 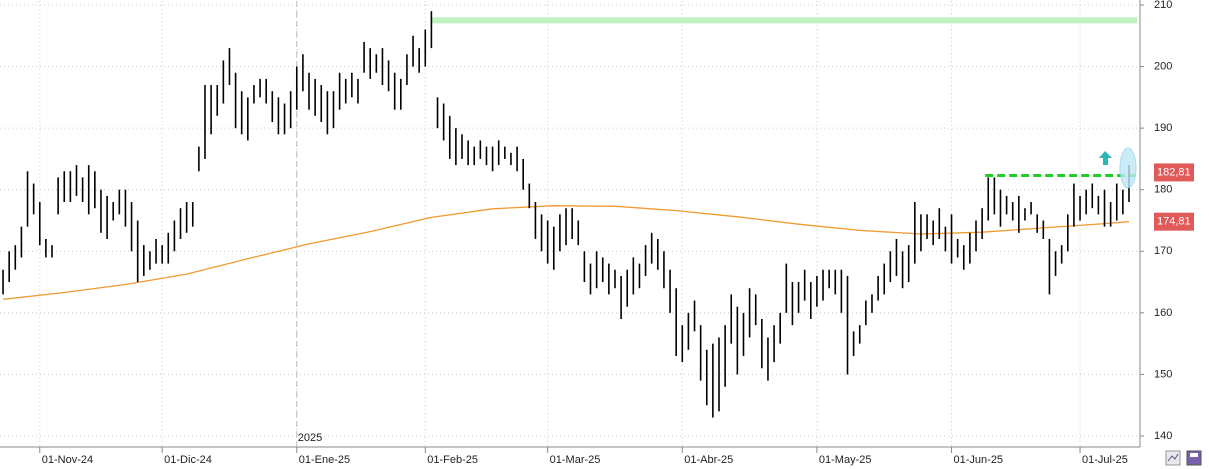 I want to click on y-tick-label: 140, so click(x=1163, y=436).